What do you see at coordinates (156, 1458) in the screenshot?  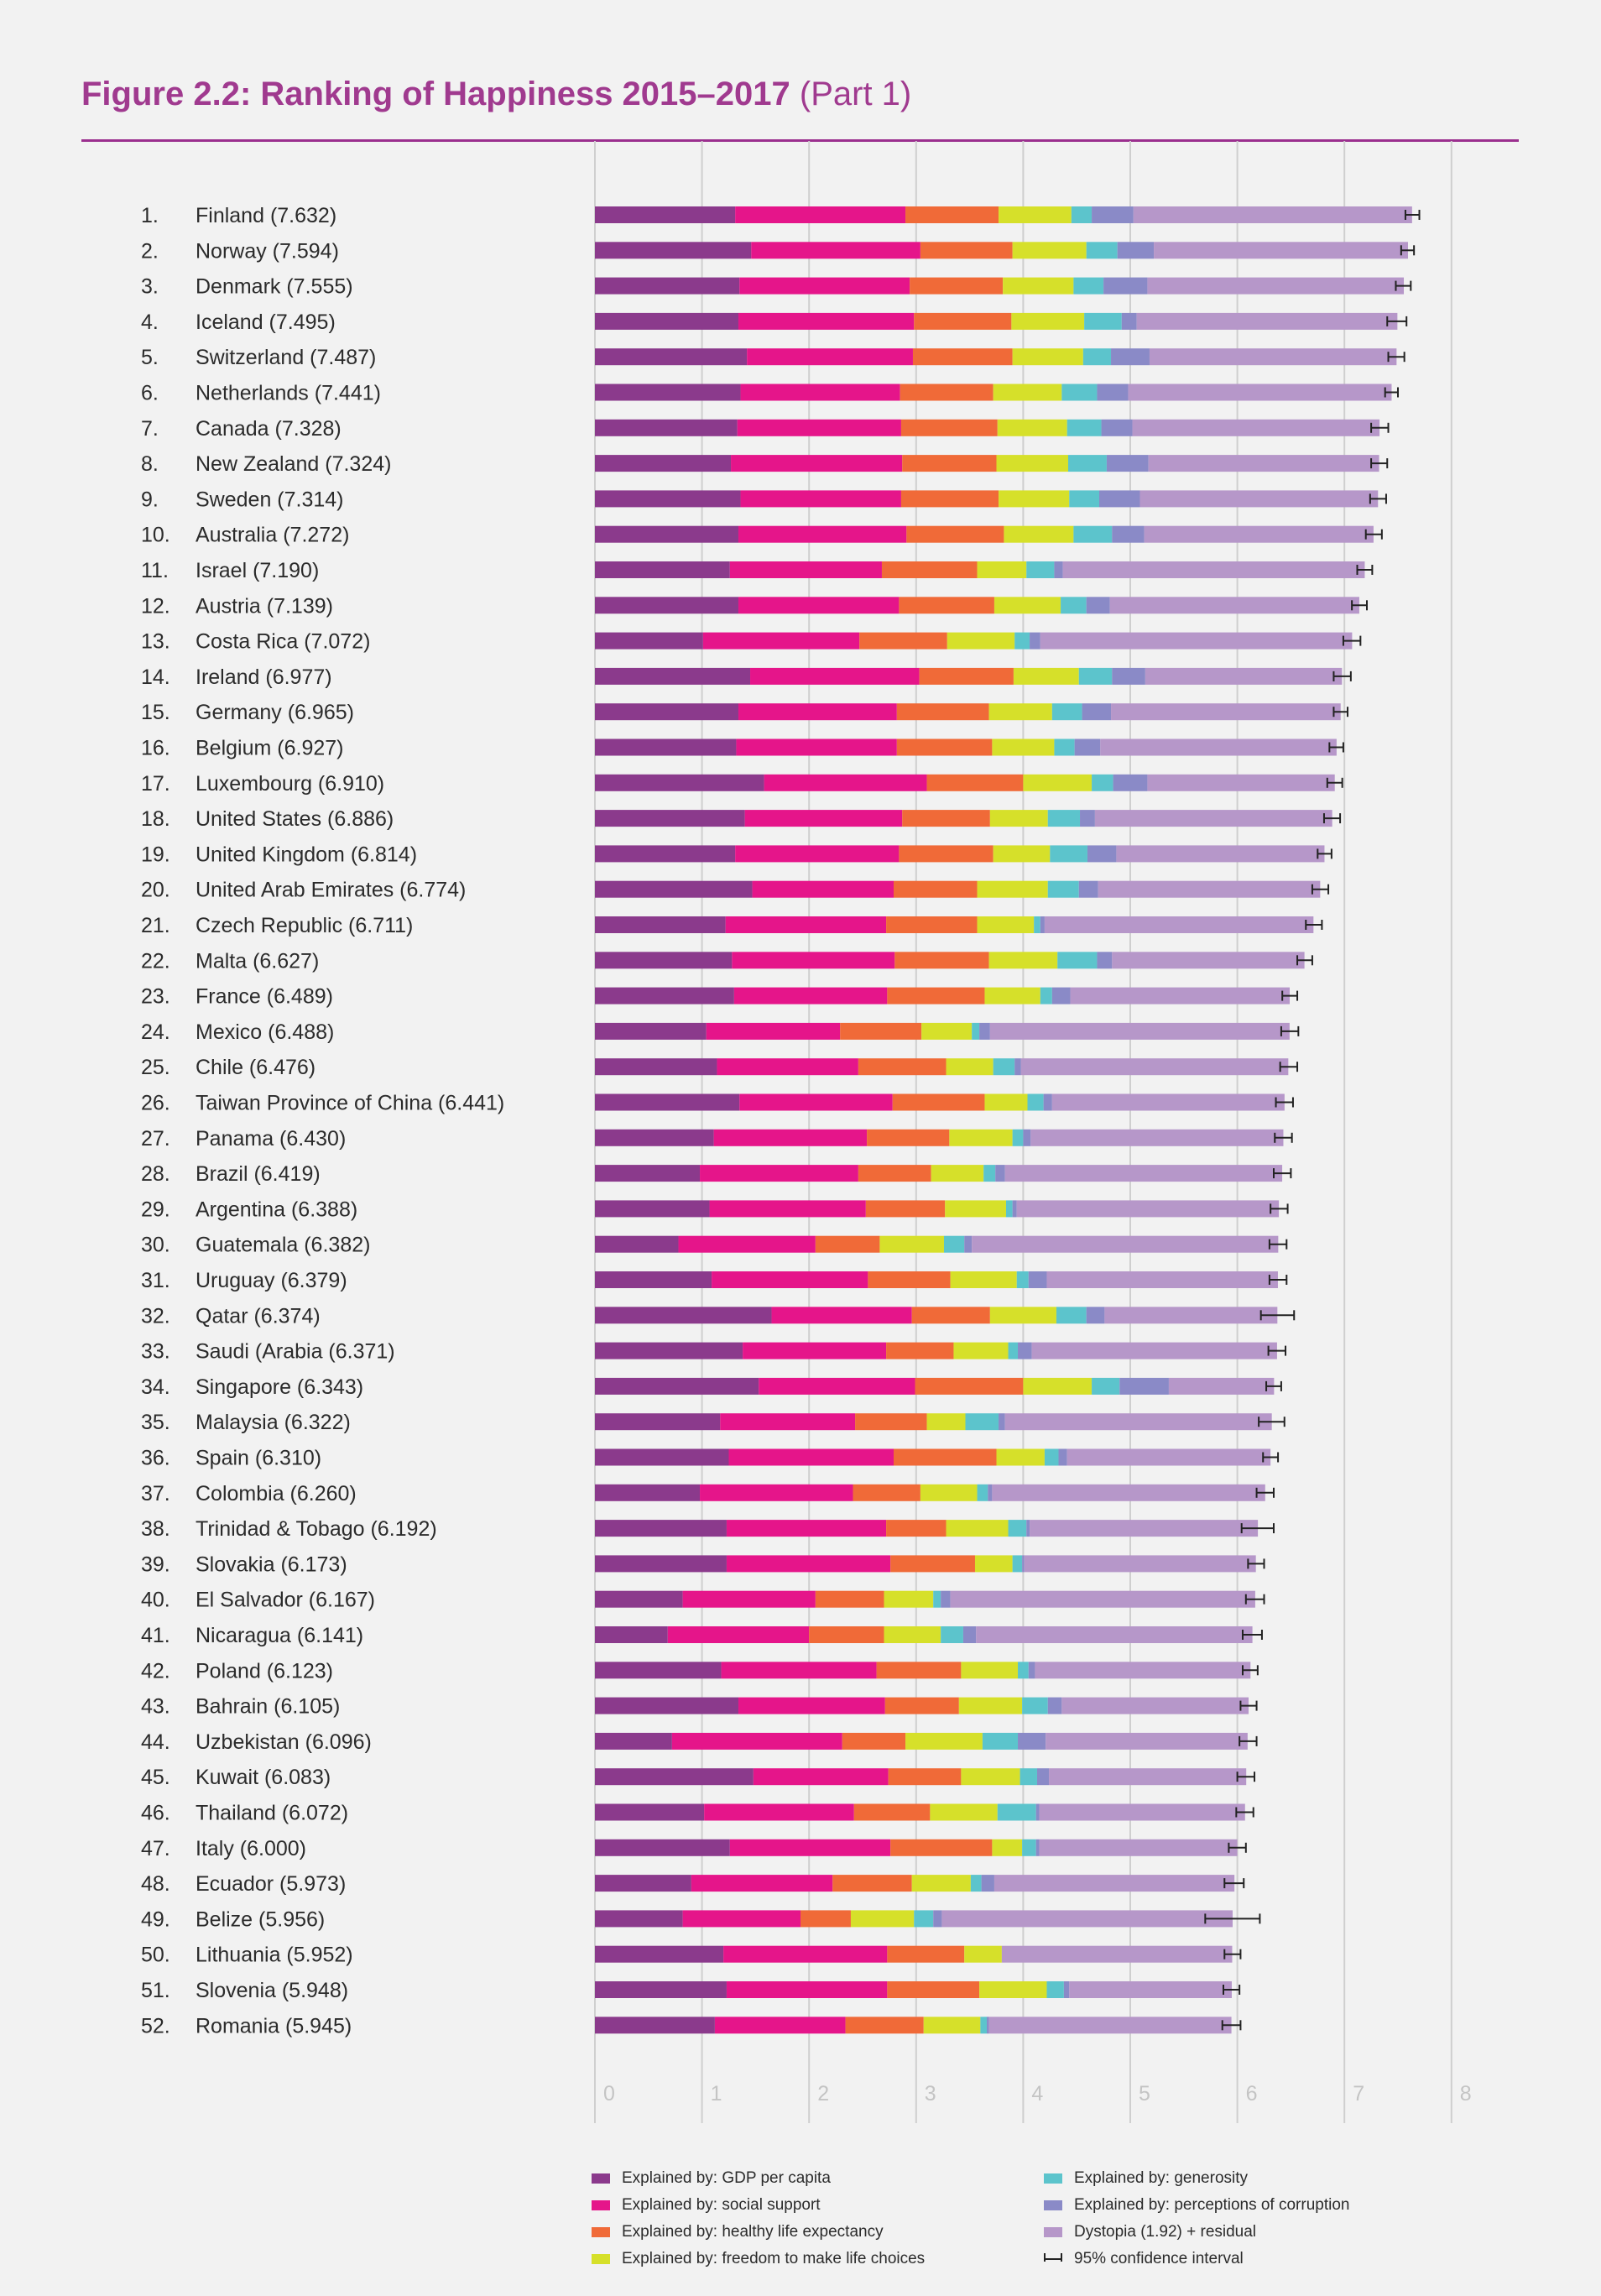 I see `row-rank: 36.` at bounding box center [156, 1458].